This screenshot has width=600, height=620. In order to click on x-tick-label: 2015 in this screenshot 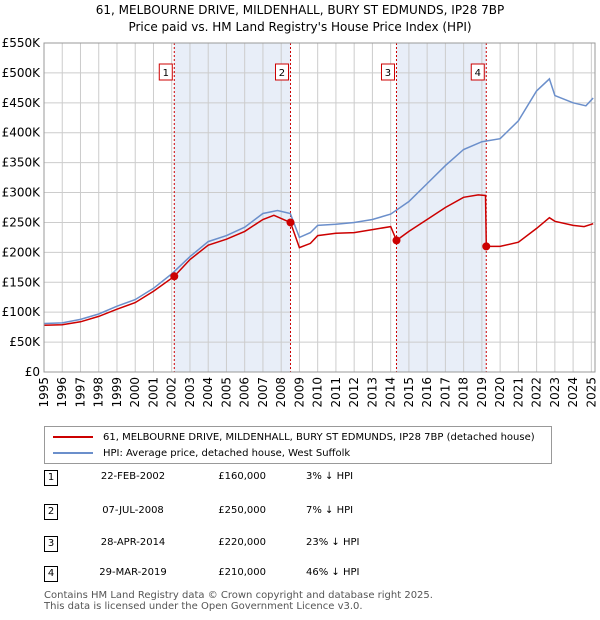, I will do `click(409, 392)`.